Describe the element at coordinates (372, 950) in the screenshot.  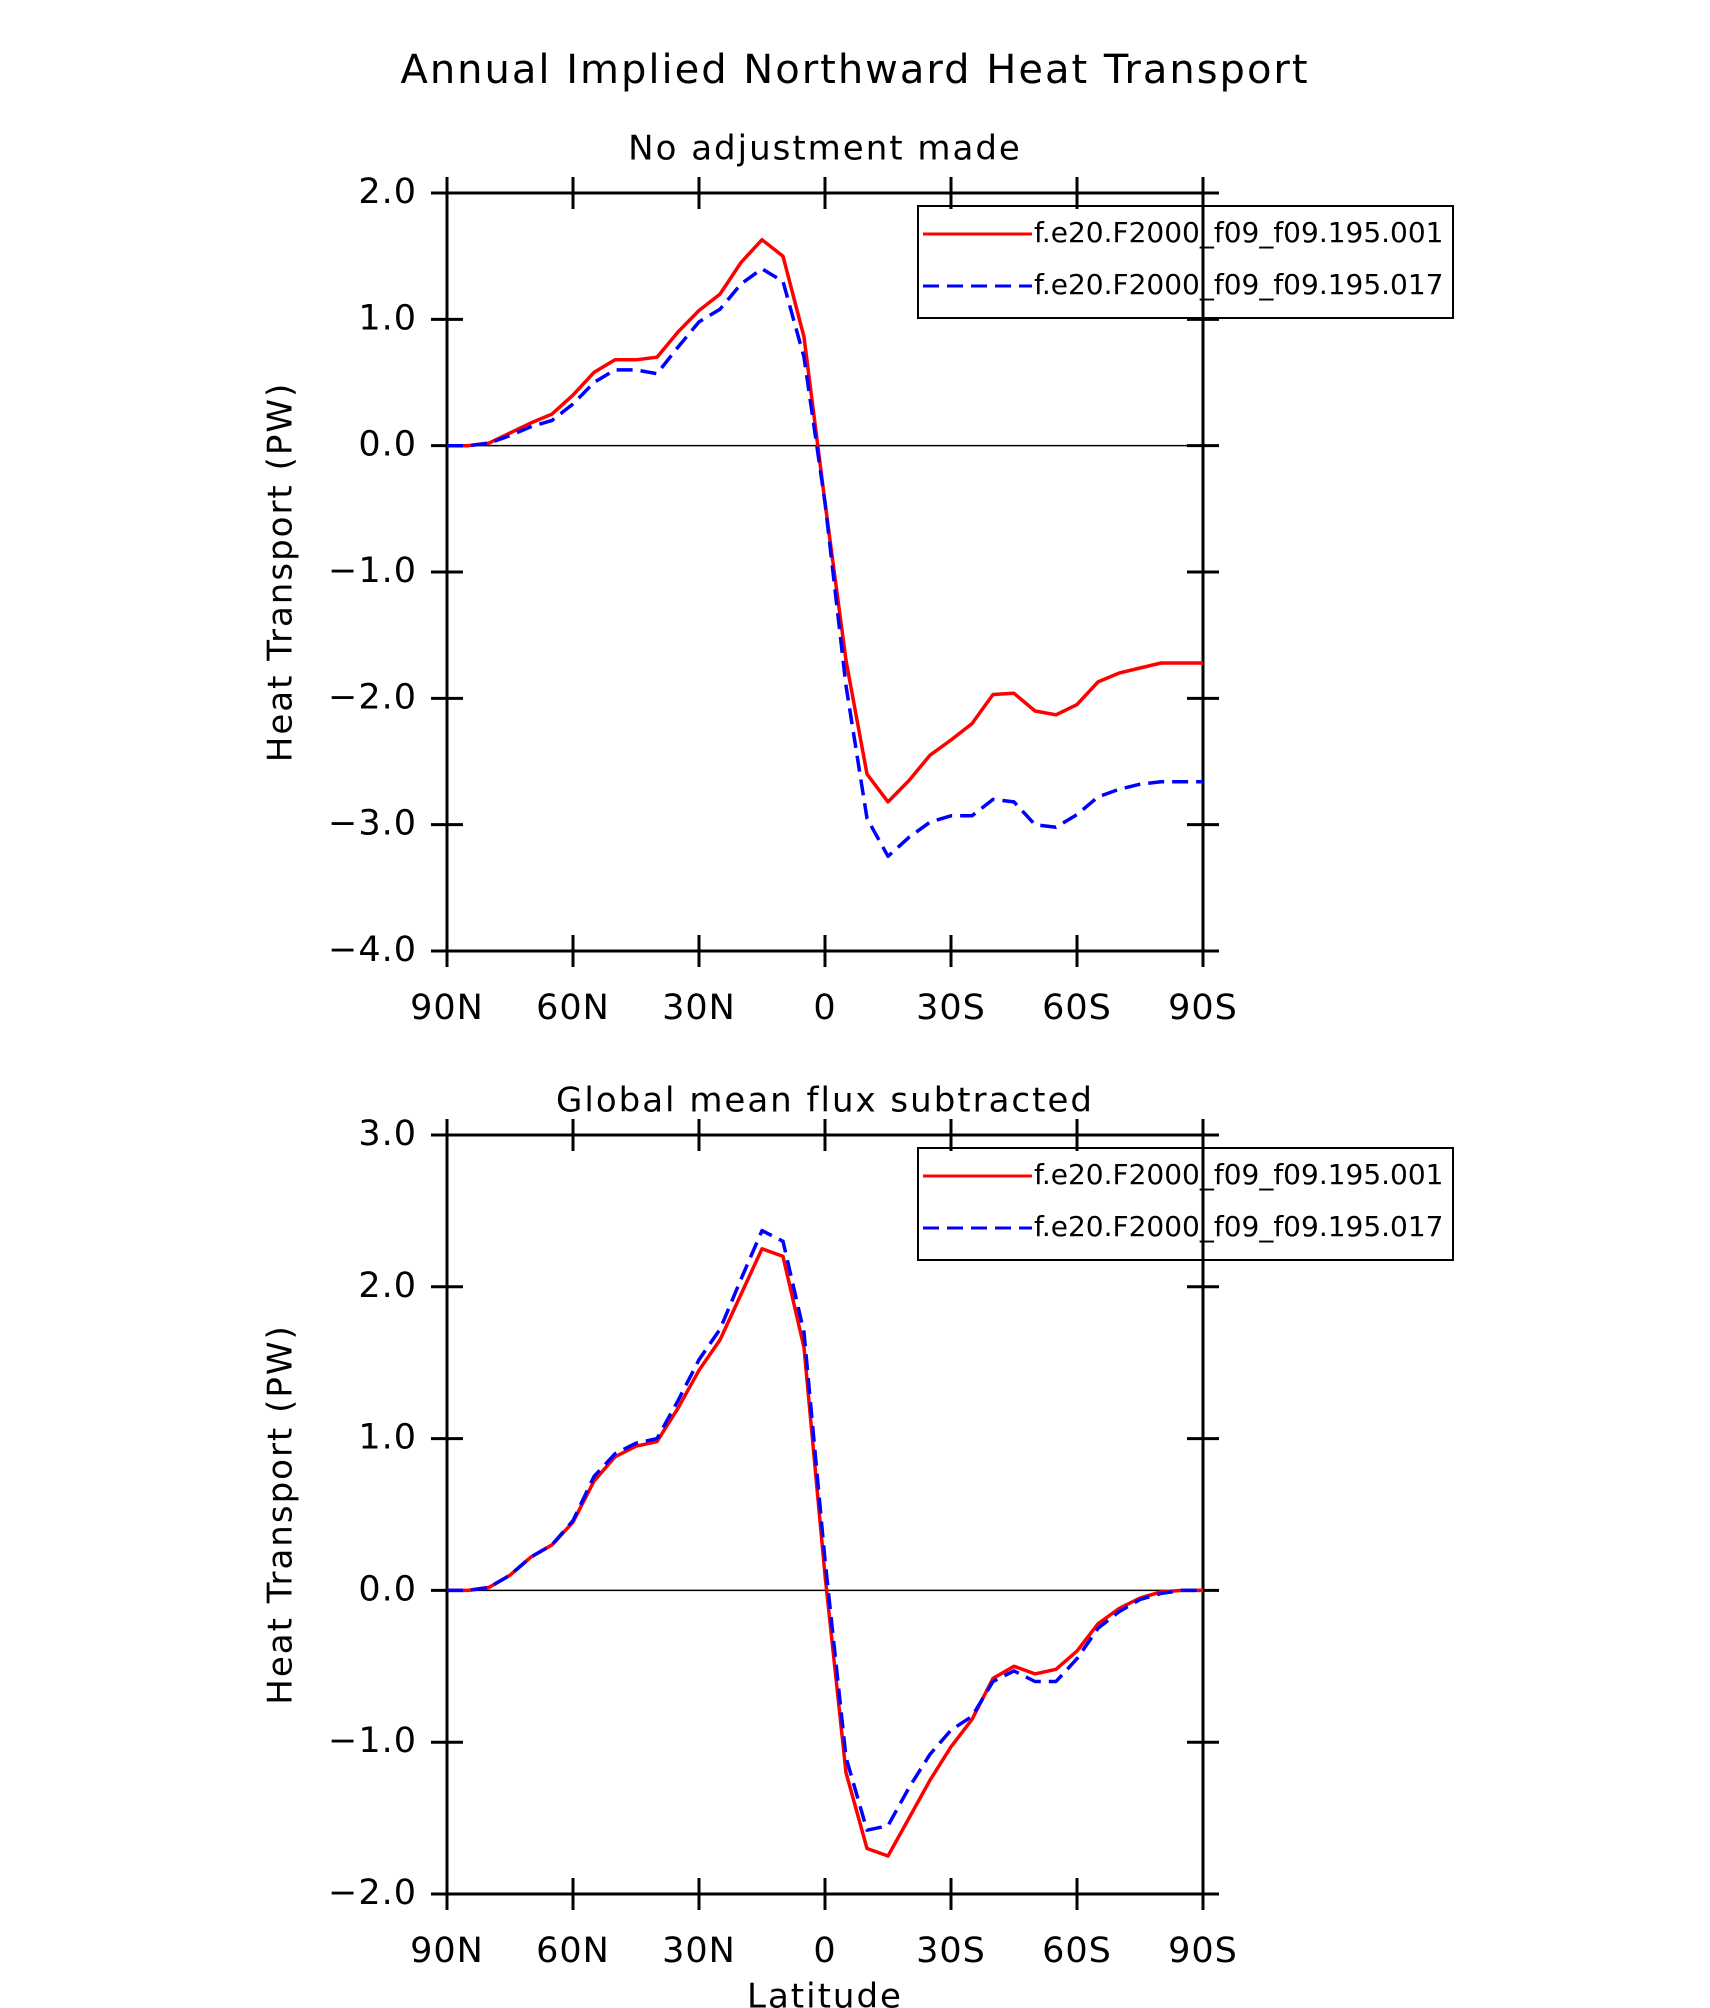
I see `y-tick-label: −4.0` at that location.